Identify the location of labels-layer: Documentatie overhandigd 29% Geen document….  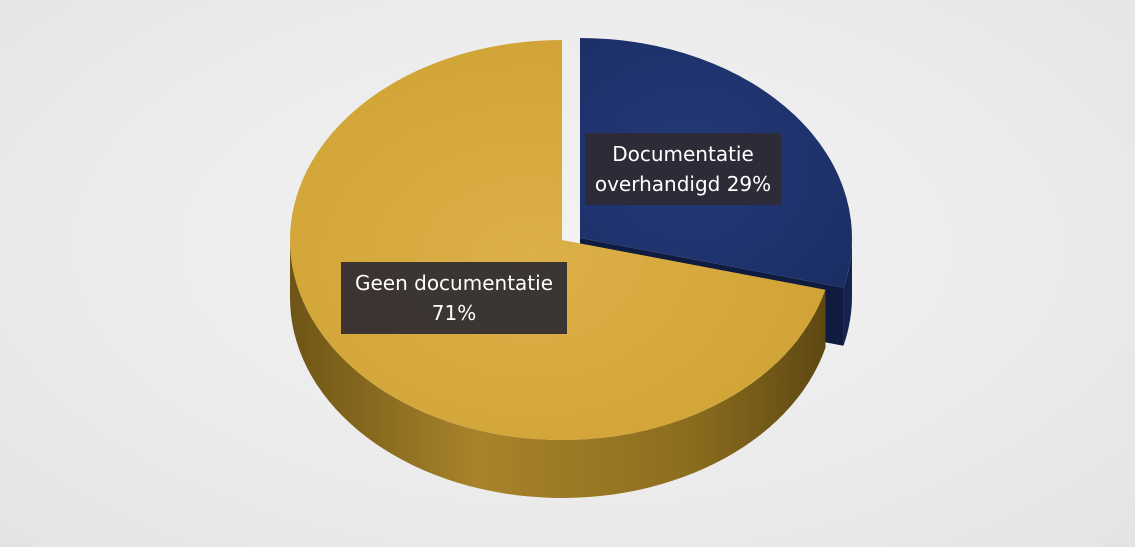
(561, 233).